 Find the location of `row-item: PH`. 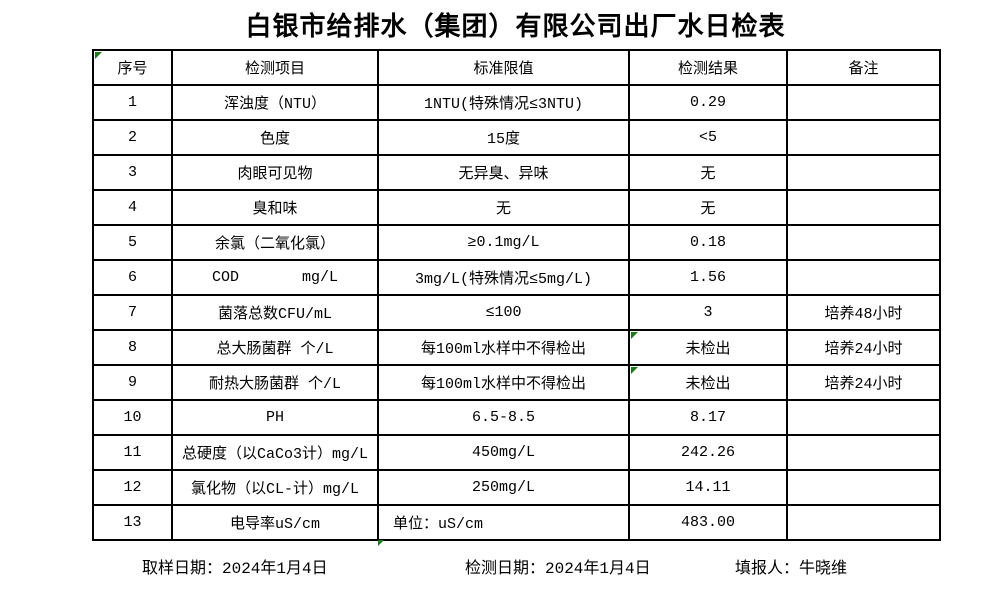

row-item: PH is located at coordinates (275, 417).